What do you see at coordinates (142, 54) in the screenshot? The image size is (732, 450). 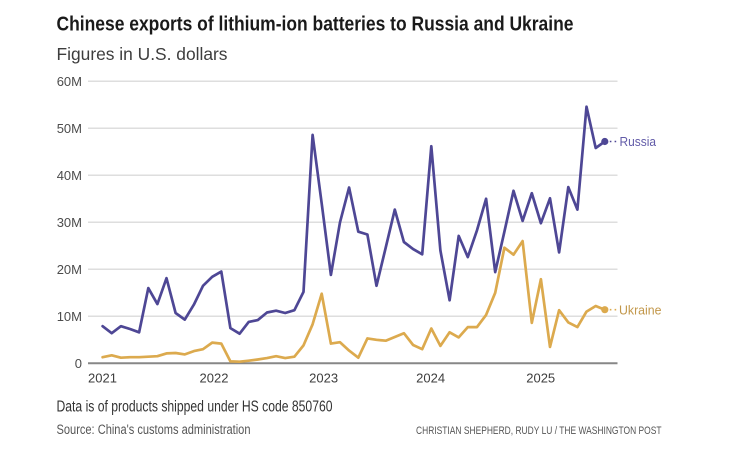 I see `svg-text: Figures in U.S. dollars` at bounding box center [142, 54].